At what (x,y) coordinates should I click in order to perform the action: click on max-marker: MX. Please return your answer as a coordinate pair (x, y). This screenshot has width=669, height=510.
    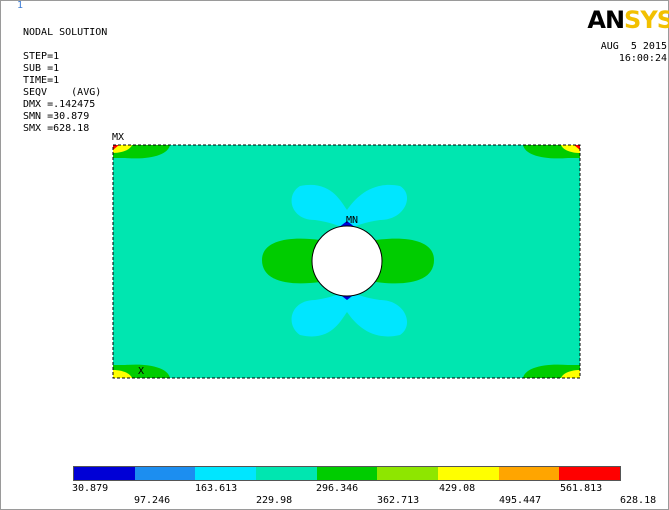
    Looking at the image, I should click on (118, 137).